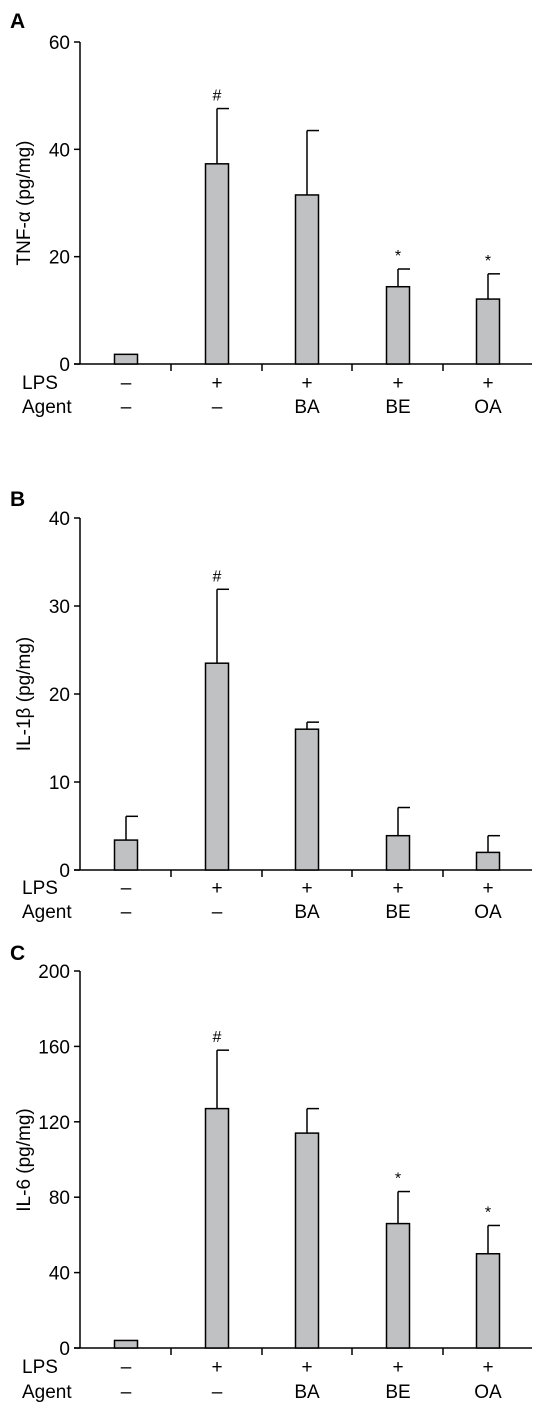 The image size is (536, 1405). What do you see at coordinates (59, 783) in the screenshot?
I see `y-tick-label: 10` at bounding box center [59, 783].